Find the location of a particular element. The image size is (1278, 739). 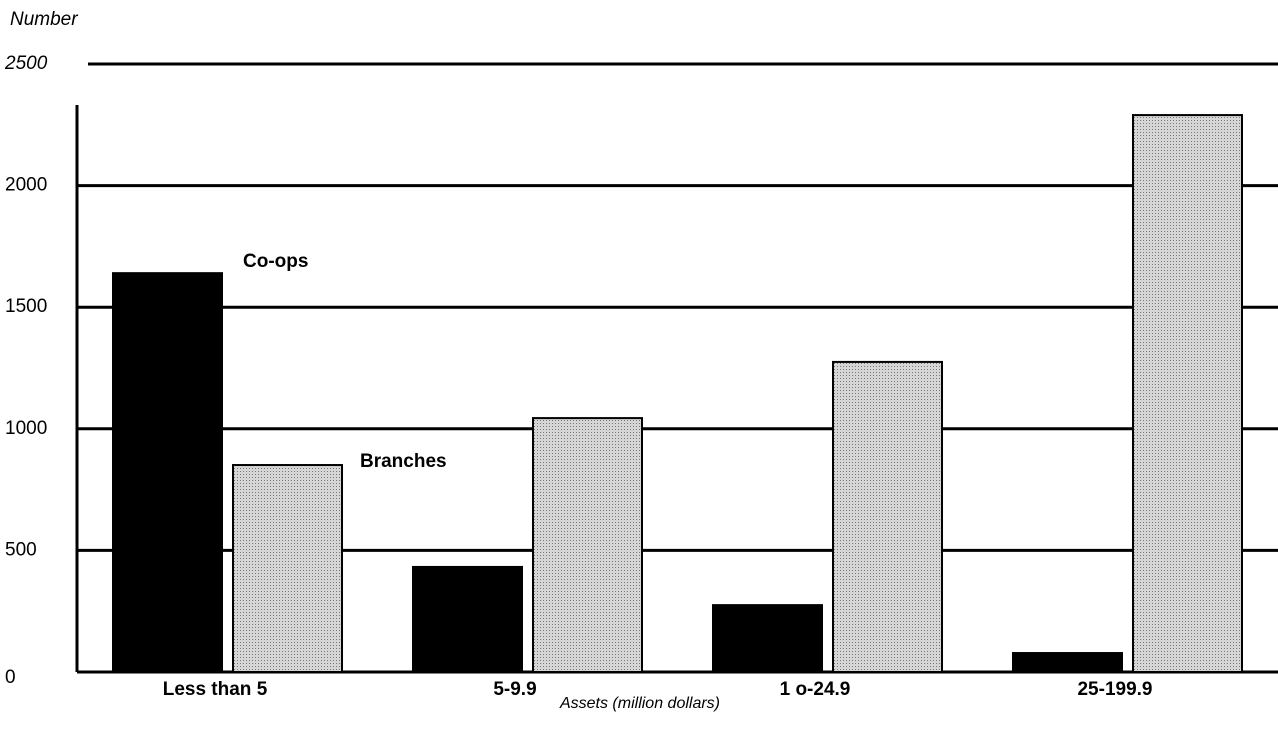

x-tick-label: 5-9.9 is located at coordinates (514, 689).